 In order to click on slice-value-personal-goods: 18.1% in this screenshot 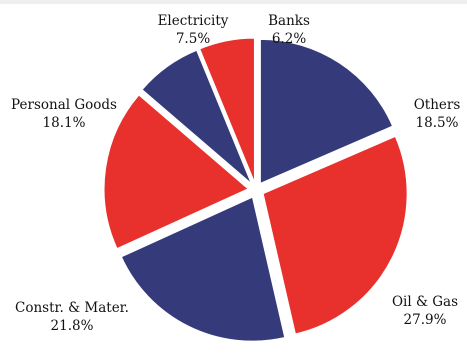, I will do `click(64, 123)`.